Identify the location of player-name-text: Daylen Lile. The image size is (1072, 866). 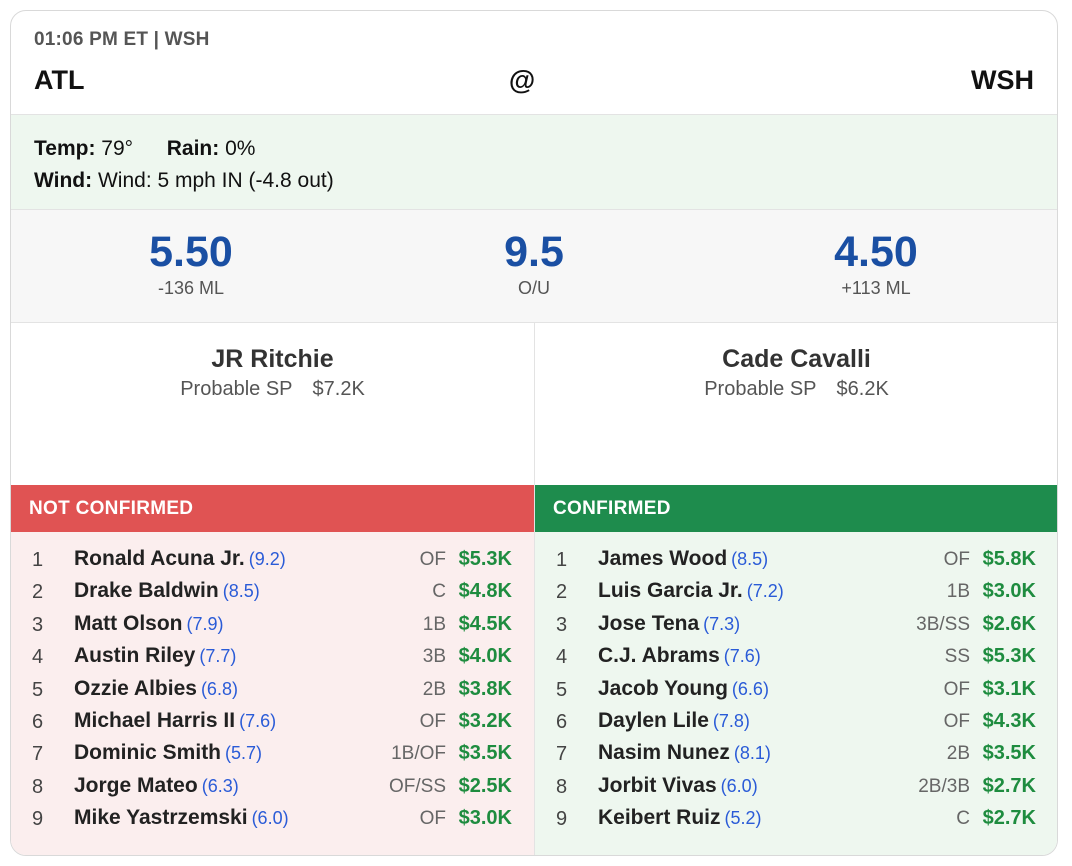
(653, 720).